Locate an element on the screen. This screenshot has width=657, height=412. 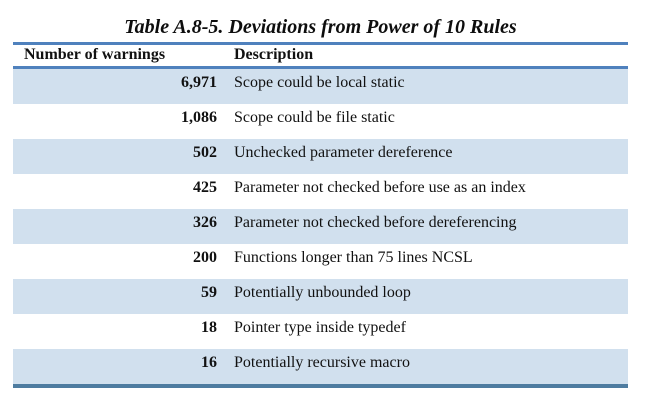
warnings-count-cell: 1,086 is located at coordinates (199, 117).